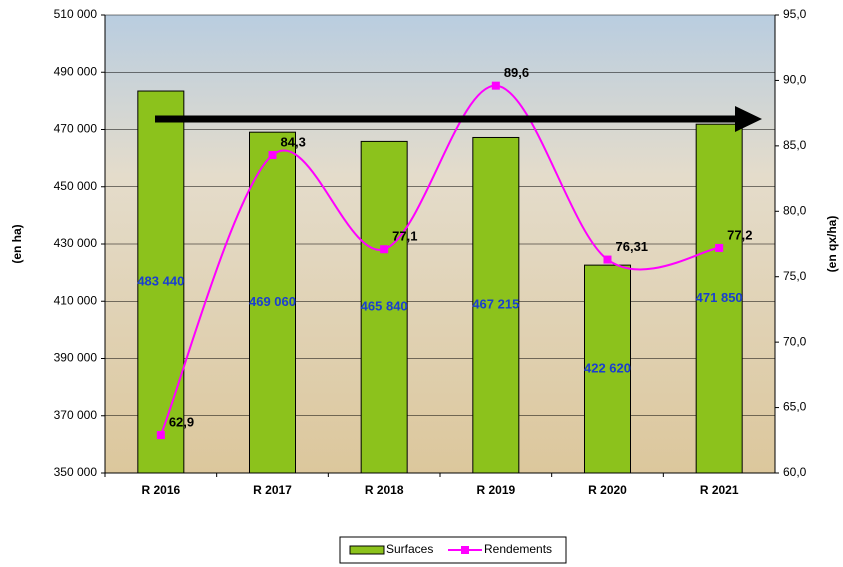 The image size is (843, 567). What do you see at coordinates (795, 14) in the screenshot?
I see `y2-tick-label: 95,0` at bounding box center [795, 14].